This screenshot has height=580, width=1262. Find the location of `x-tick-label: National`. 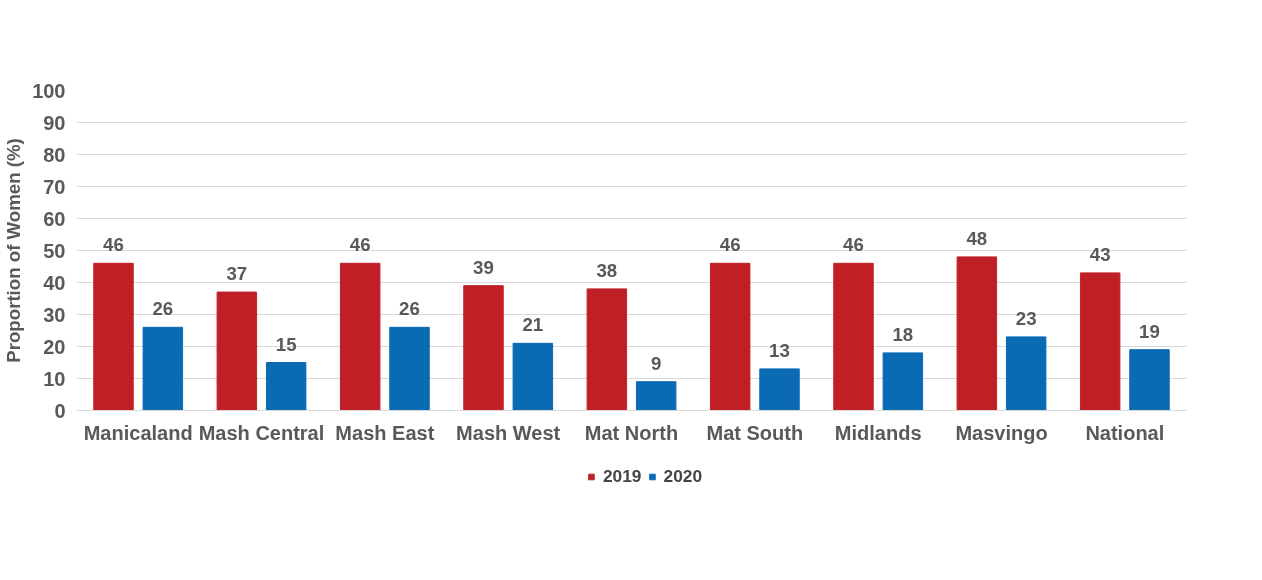

x-tick-label: National is located at coordinates (1125, 432).